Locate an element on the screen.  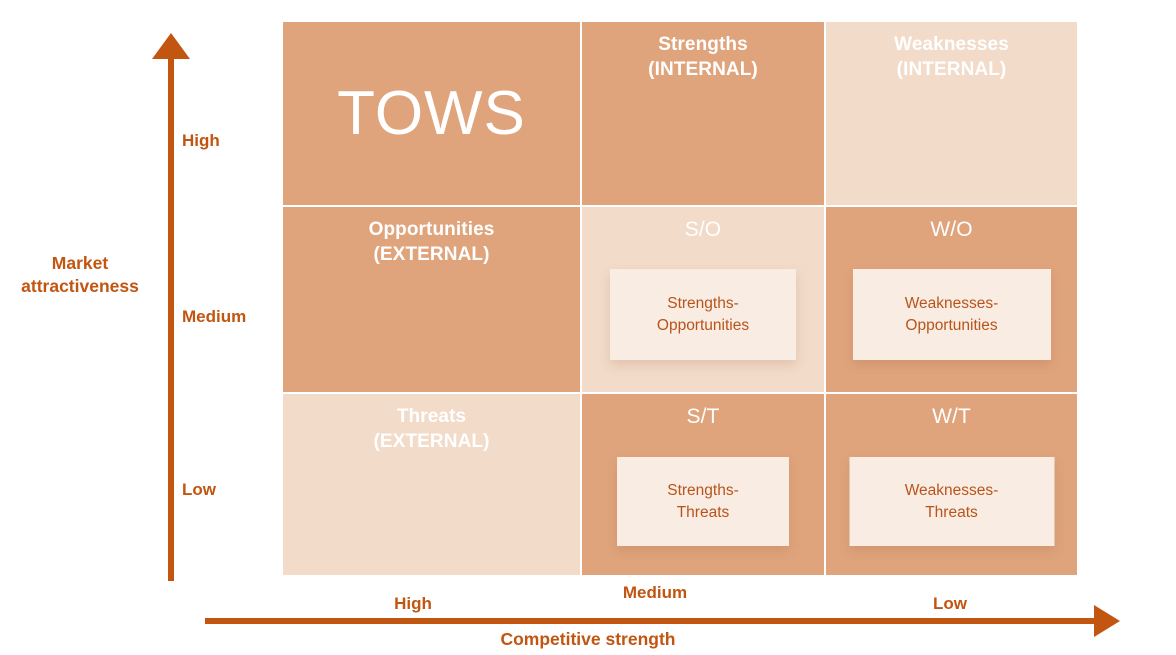
cell-header-strengths-label: Strengths (INTERNAL) is located at coordinates (703, 57).